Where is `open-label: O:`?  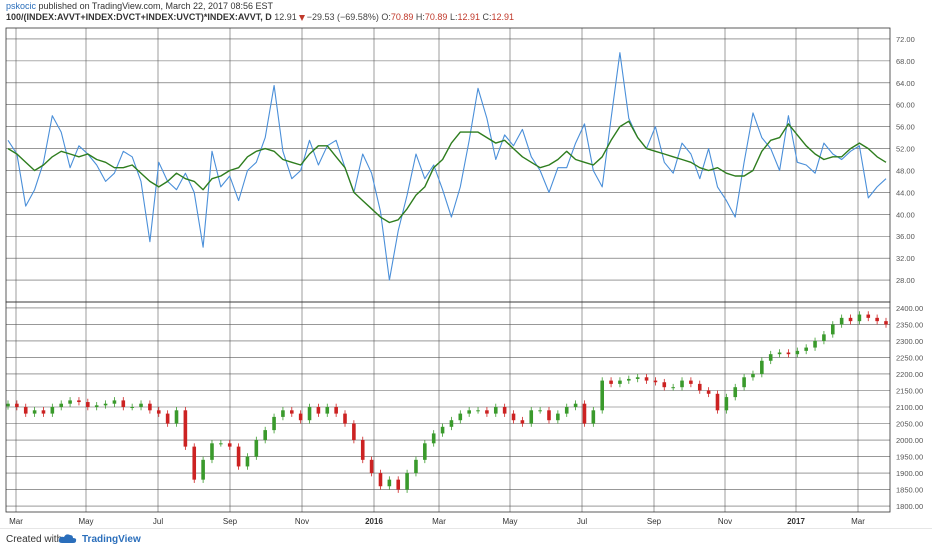
open-label: O: is located at coordinates (386, 17).